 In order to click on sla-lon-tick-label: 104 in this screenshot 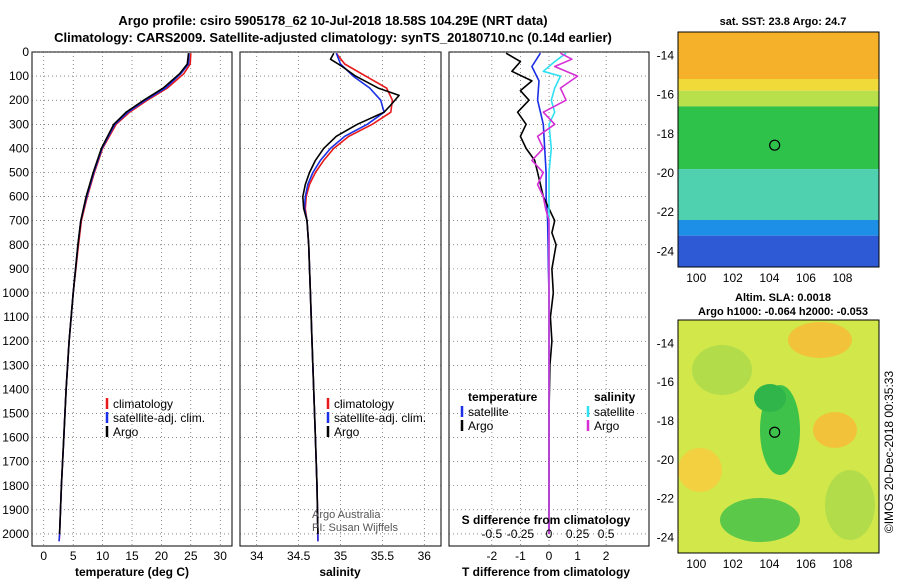, I will do `click(769, 564)`.